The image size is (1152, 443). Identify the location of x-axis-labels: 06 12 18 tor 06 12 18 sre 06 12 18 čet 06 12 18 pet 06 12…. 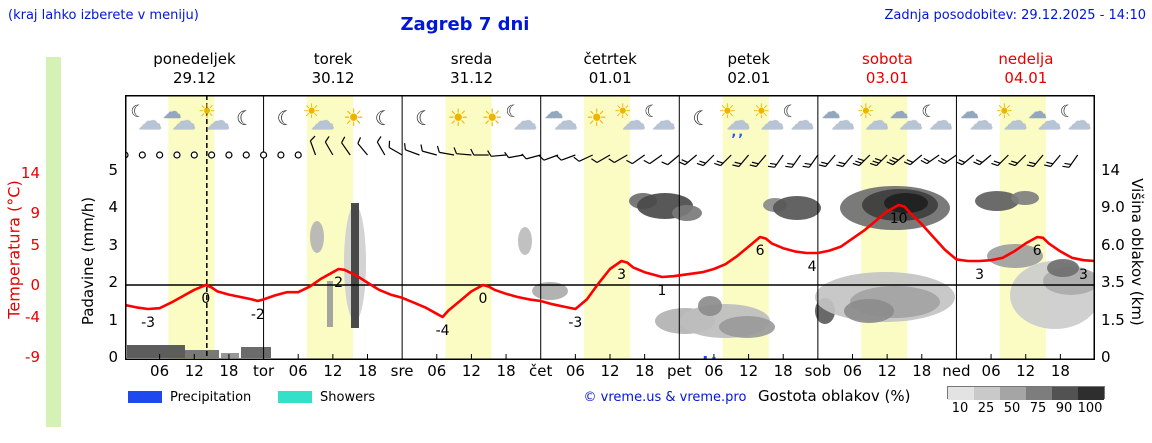
(576, 372).